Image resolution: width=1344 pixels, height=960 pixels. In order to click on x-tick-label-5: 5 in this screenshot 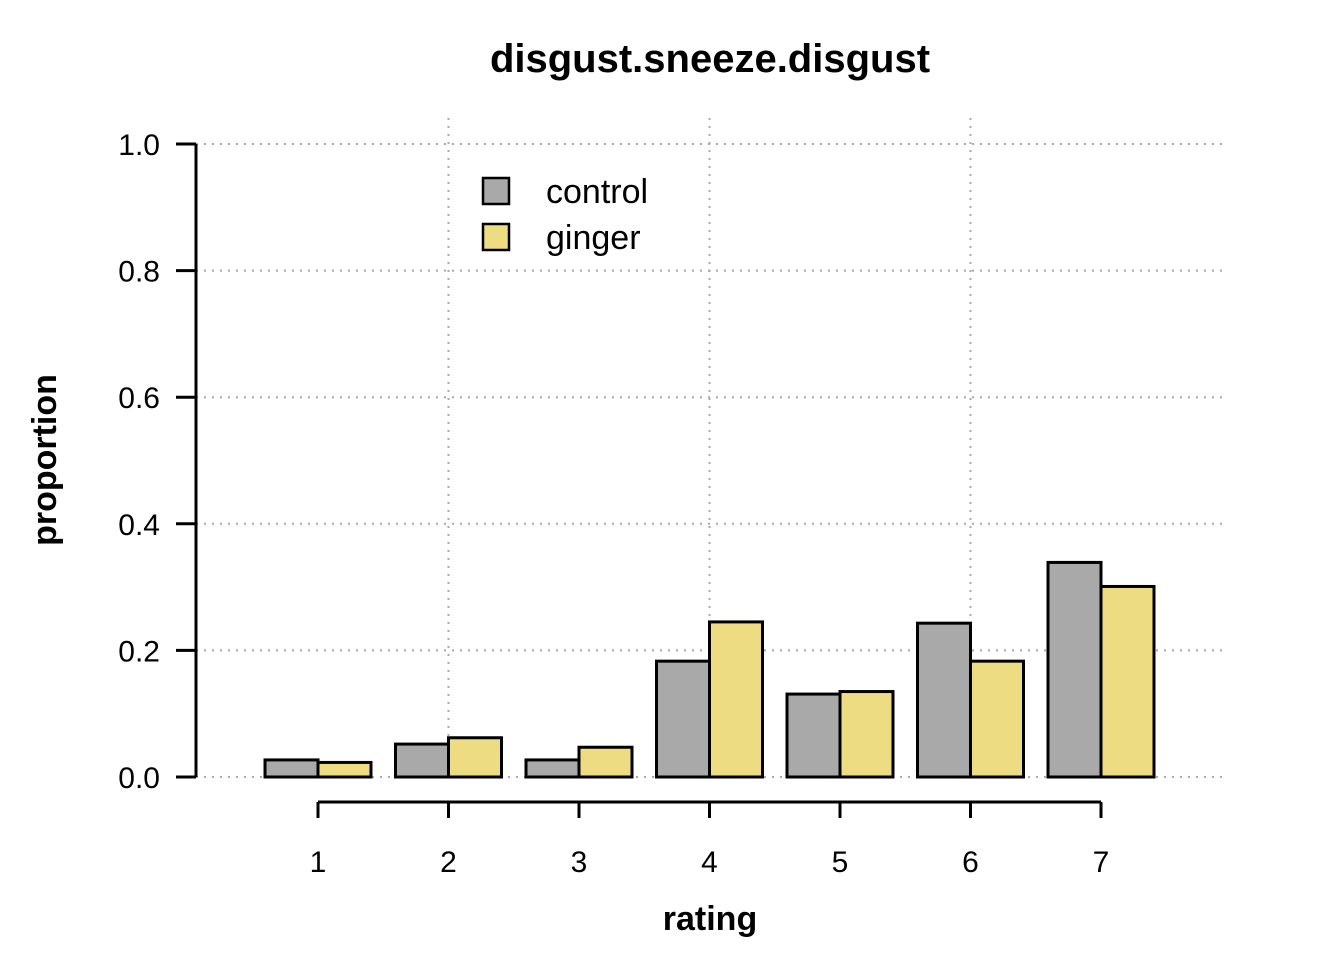, I will do `click(840, 862)`.